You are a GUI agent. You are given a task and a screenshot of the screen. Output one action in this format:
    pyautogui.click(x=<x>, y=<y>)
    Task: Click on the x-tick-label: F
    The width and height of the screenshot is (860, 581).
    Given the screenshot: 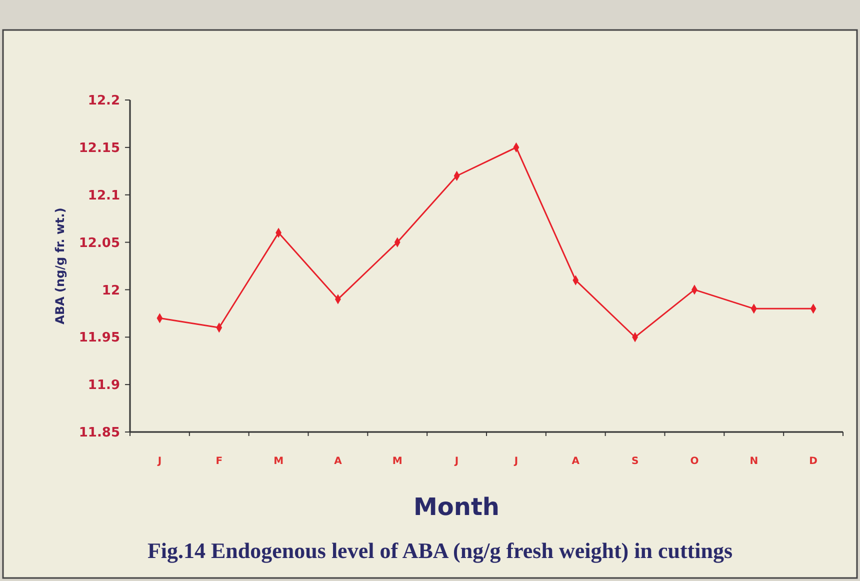 What is the action you would take?
    pyautogui.click(x=219, y=461)
    